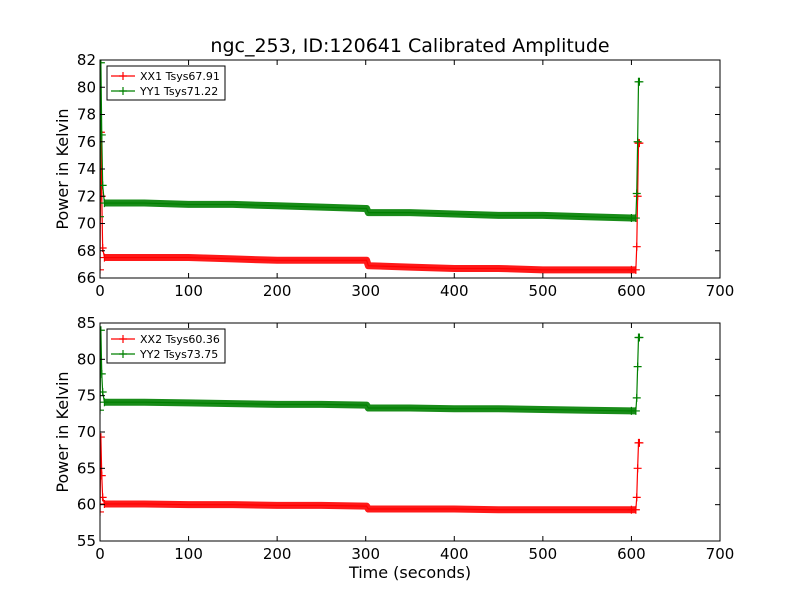  I want to click on y-tick-label: 55, so click(86, 541).